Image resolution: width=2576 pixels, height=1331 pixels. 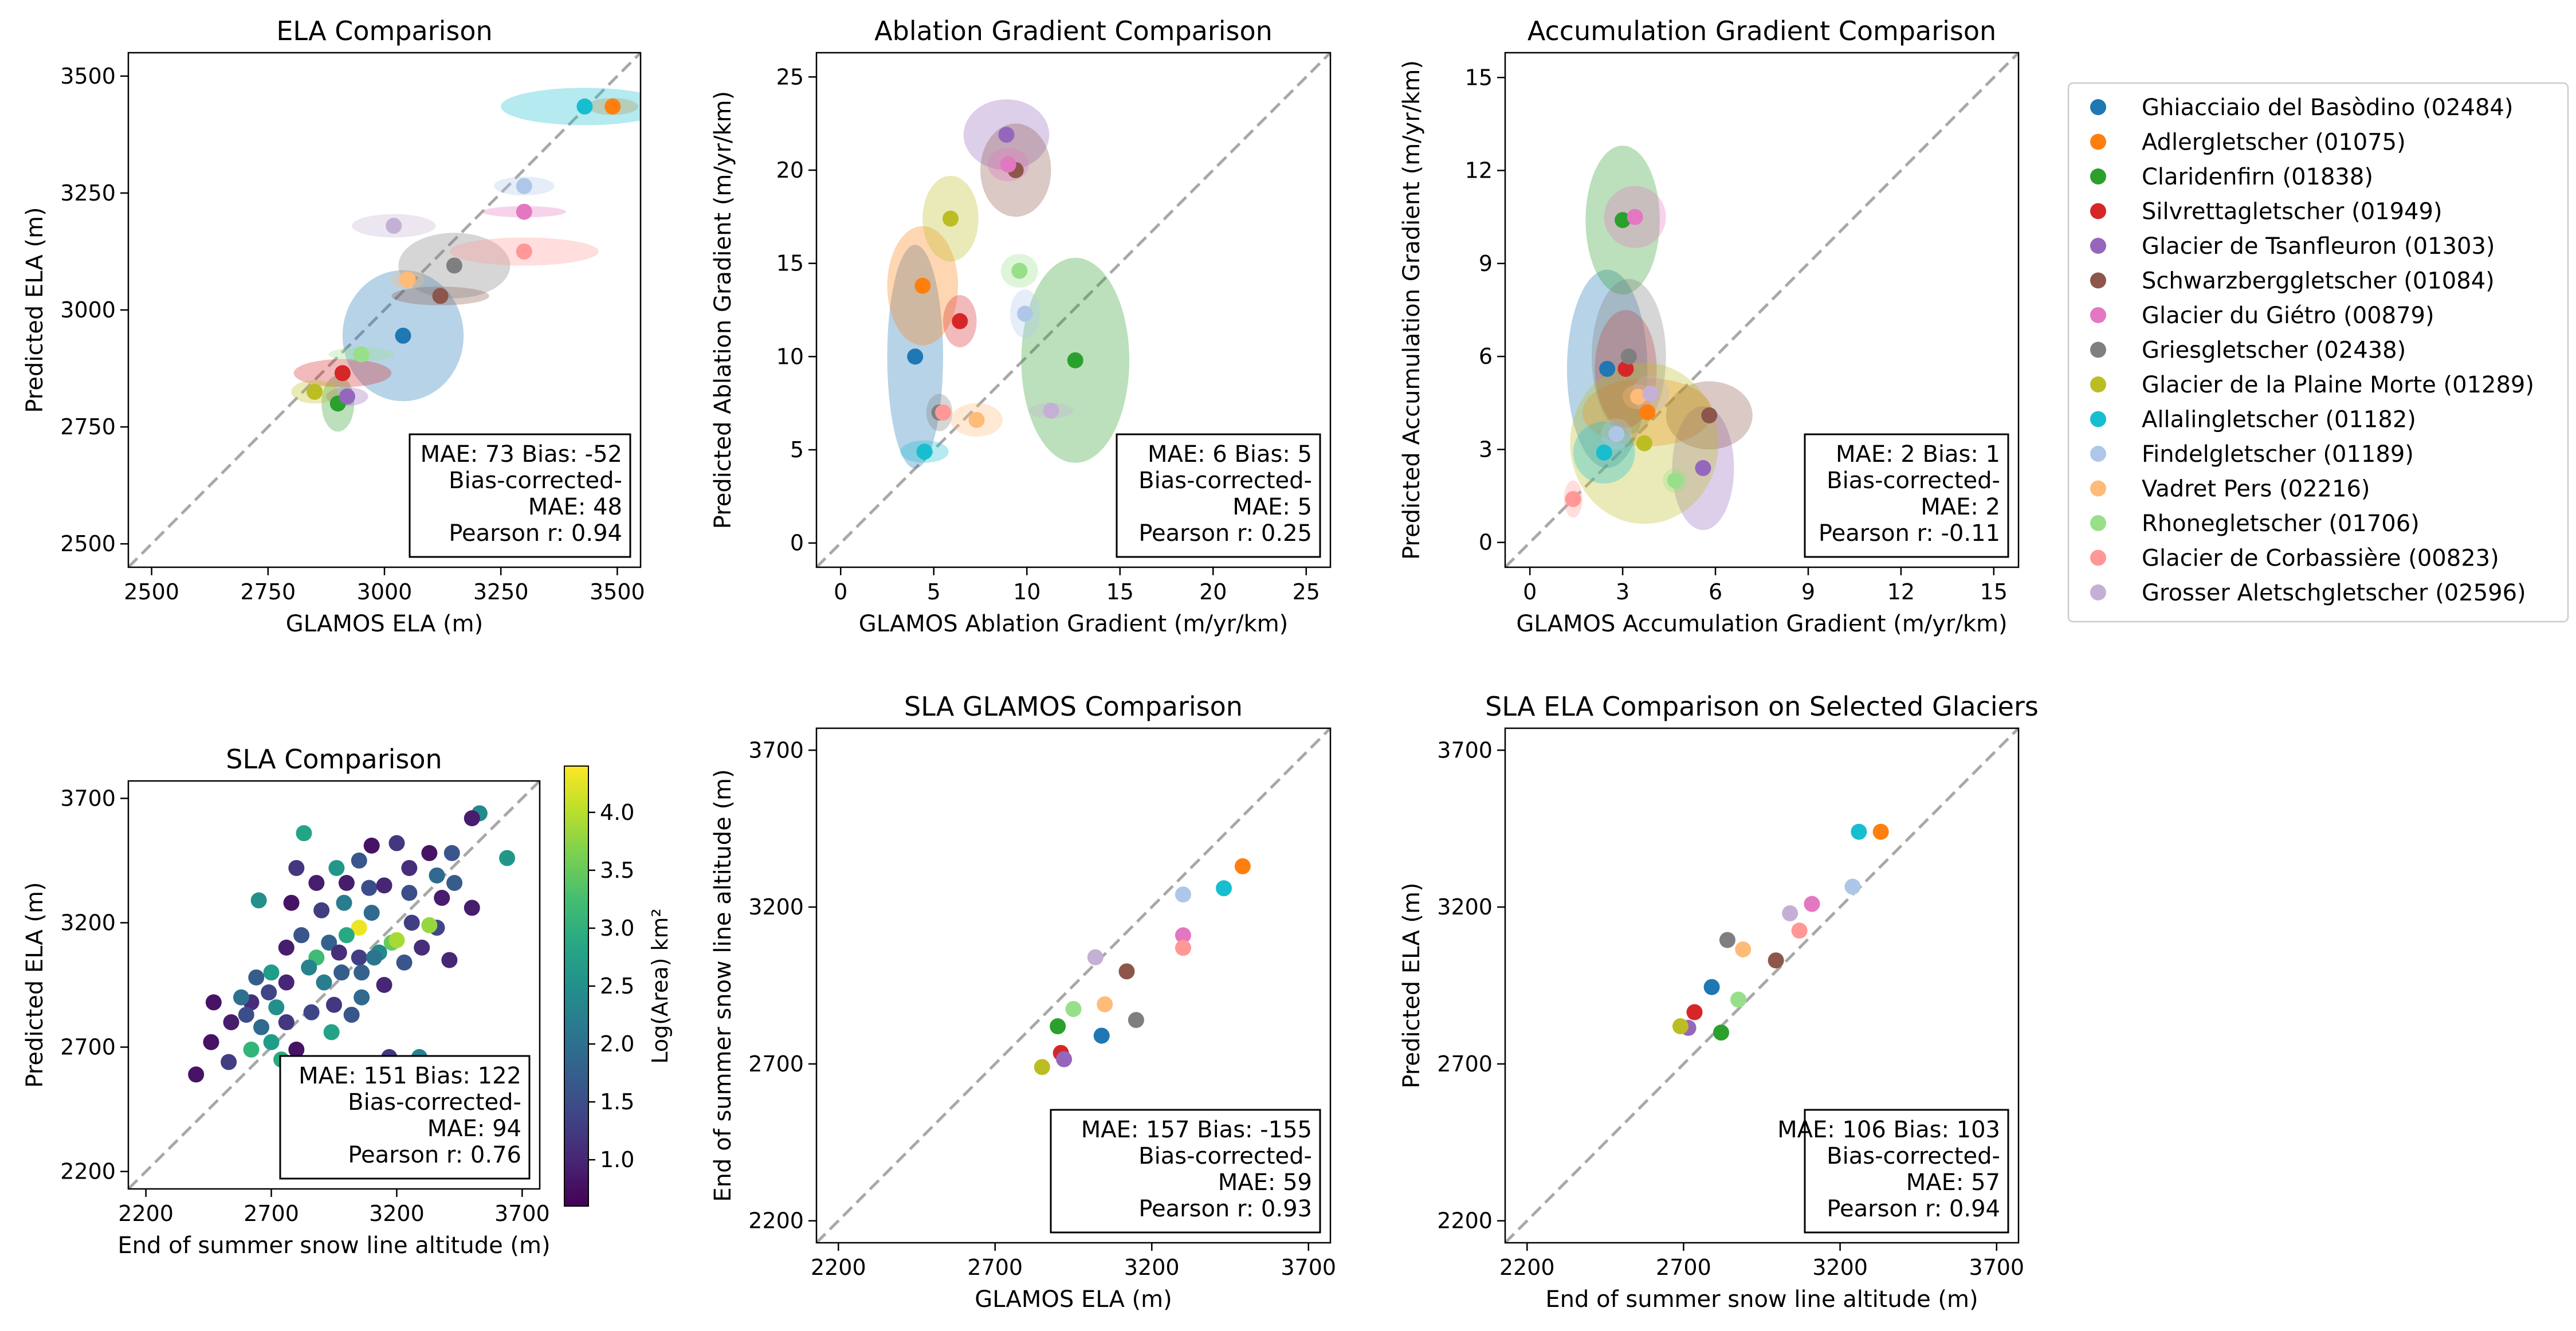 I want to click on y-tick-label: 2500, so click(x=88, y=543).